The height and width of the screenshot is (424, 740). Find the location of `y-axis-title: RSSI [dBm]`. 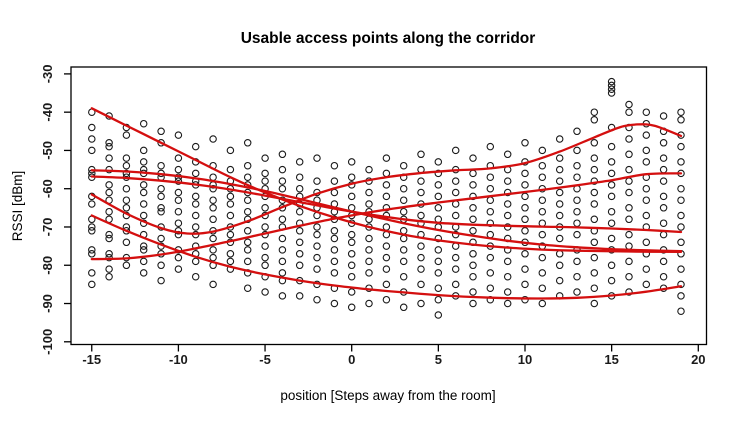

y-axis-title: RSSI [dBm] is located at coordinates (17, 206).